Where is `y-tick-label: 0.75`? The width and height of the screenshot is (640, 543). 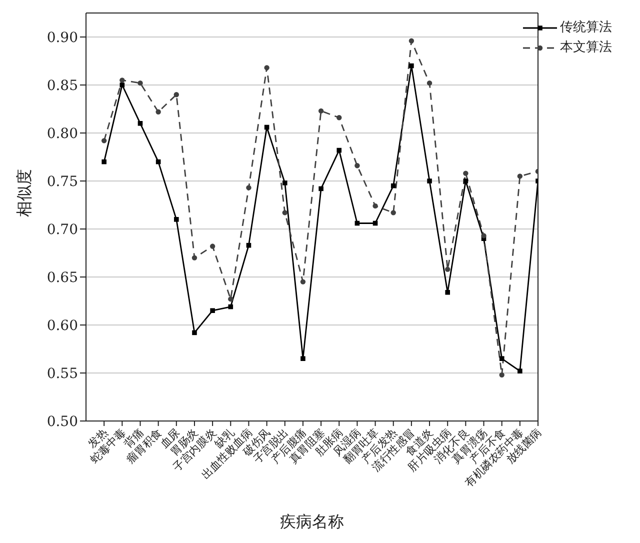 y-tick-label: 0.75 is located at coordinates (62, 182).